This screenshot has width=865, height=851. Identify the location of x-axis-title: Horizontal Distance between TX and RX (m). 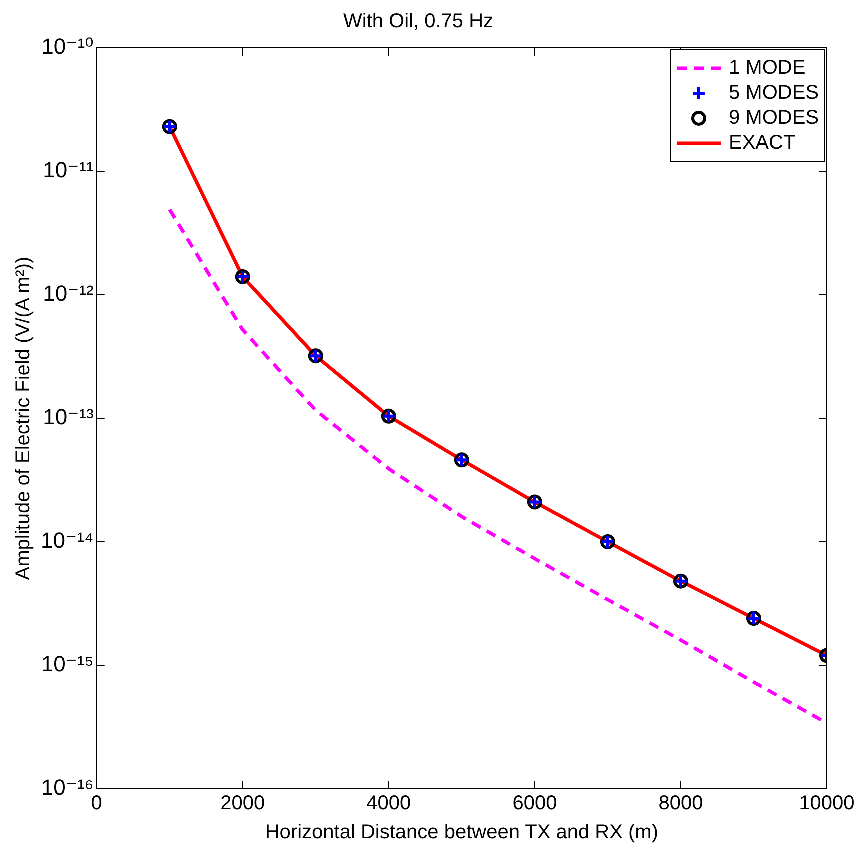
(461, 833).